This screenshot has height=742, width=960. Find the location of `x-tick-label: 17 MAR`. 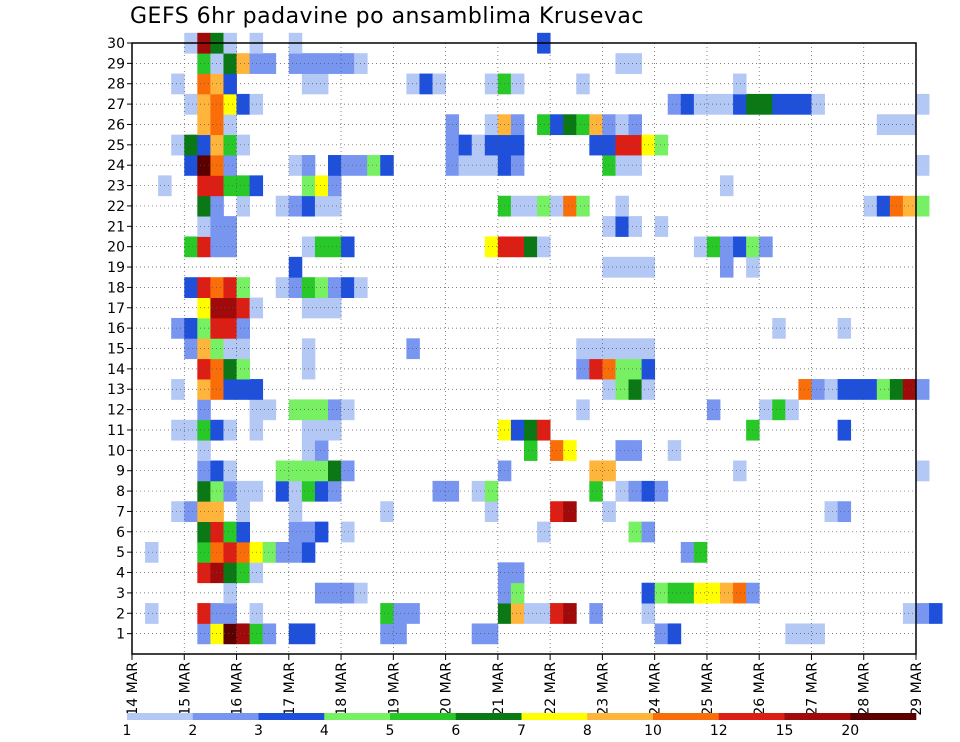

x-tick-label: 17 MAR is located at coordinates (290, 689).